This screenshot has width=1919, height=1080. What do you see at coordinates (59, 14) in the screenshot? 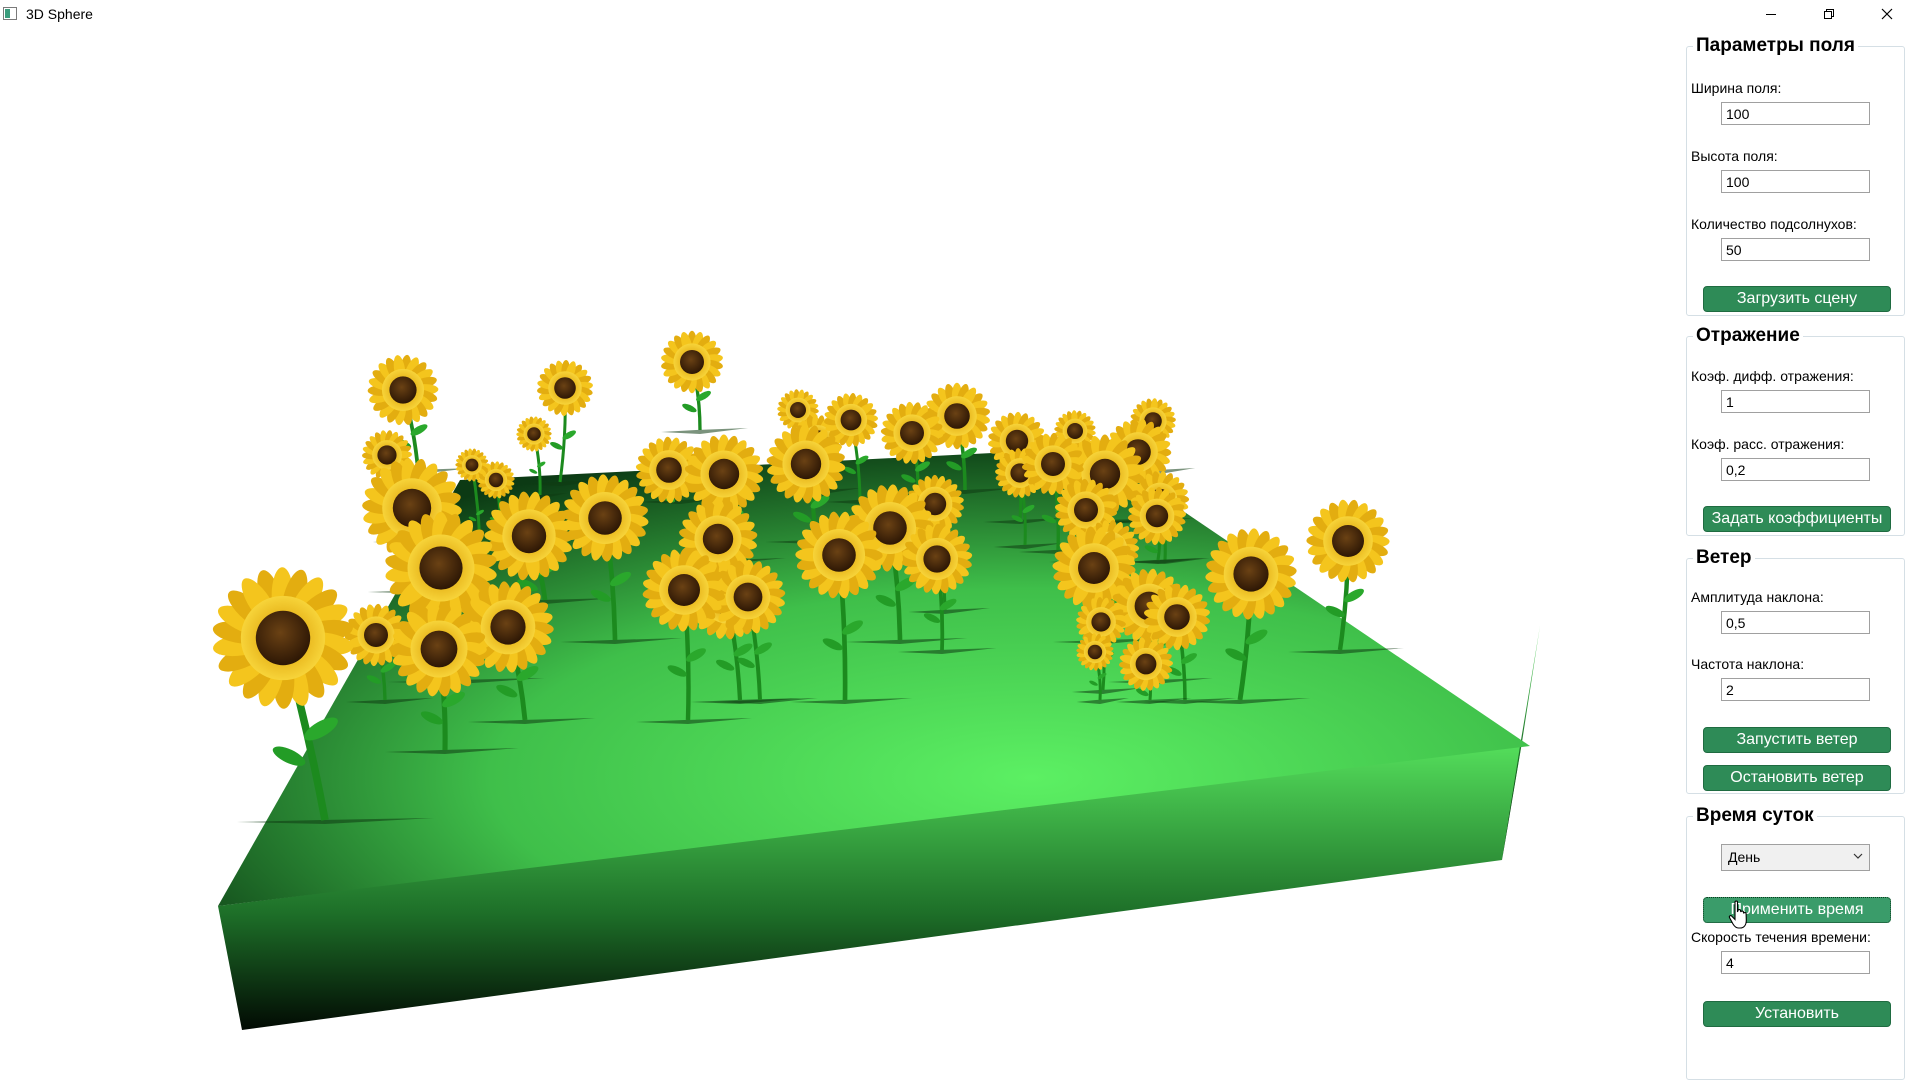
I see `window-title: 3D Sphere` at bounding box center [59, 14].